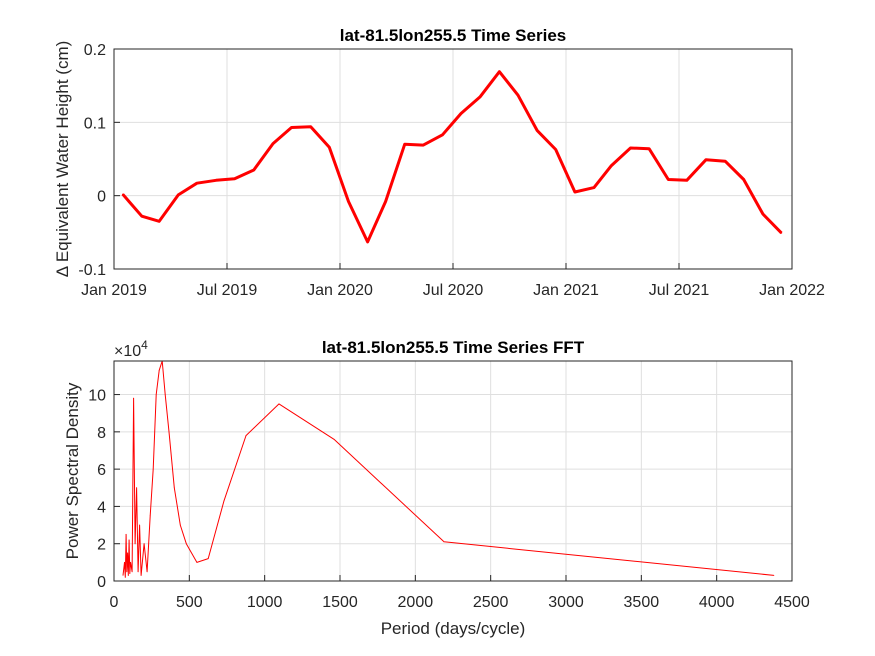 The image size is (875, 656). I want to click on fft-y-label: Power Spectral Density, so click(72, 470).